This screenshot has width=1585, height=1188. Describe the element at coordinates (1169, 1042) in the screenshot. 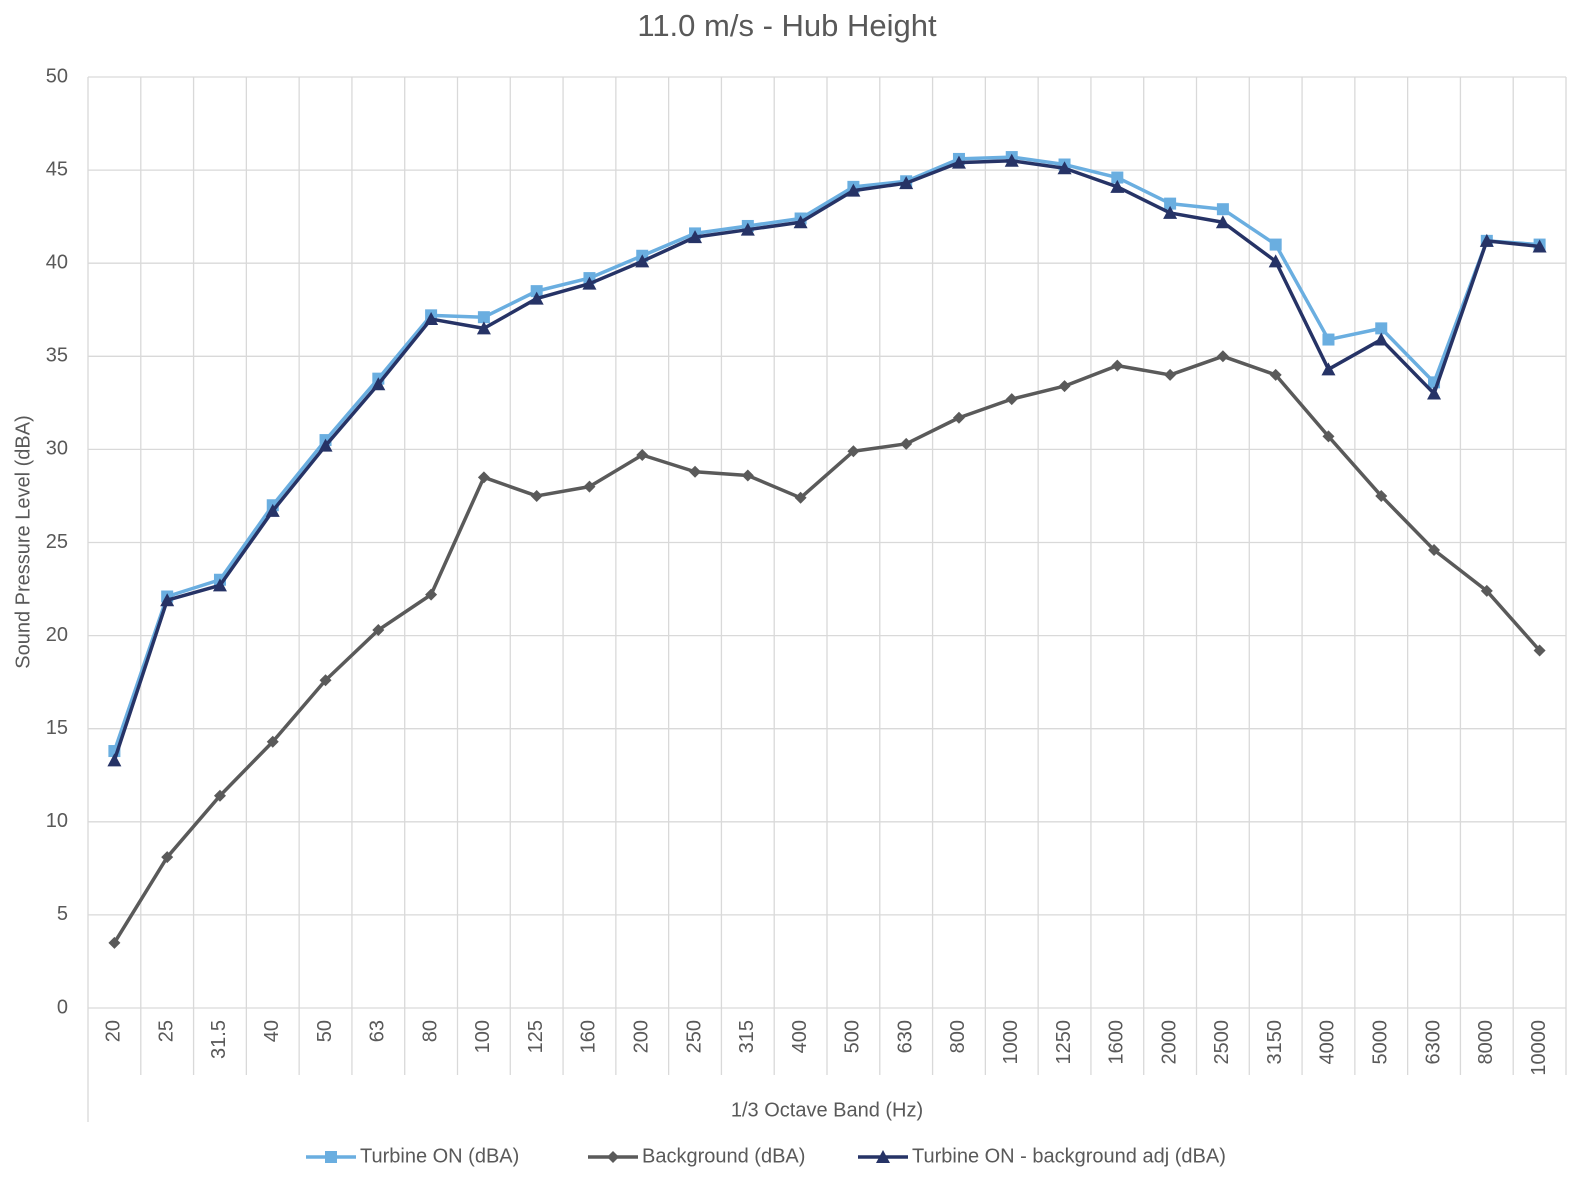

I see `x-tick-label: 2000` at that location.